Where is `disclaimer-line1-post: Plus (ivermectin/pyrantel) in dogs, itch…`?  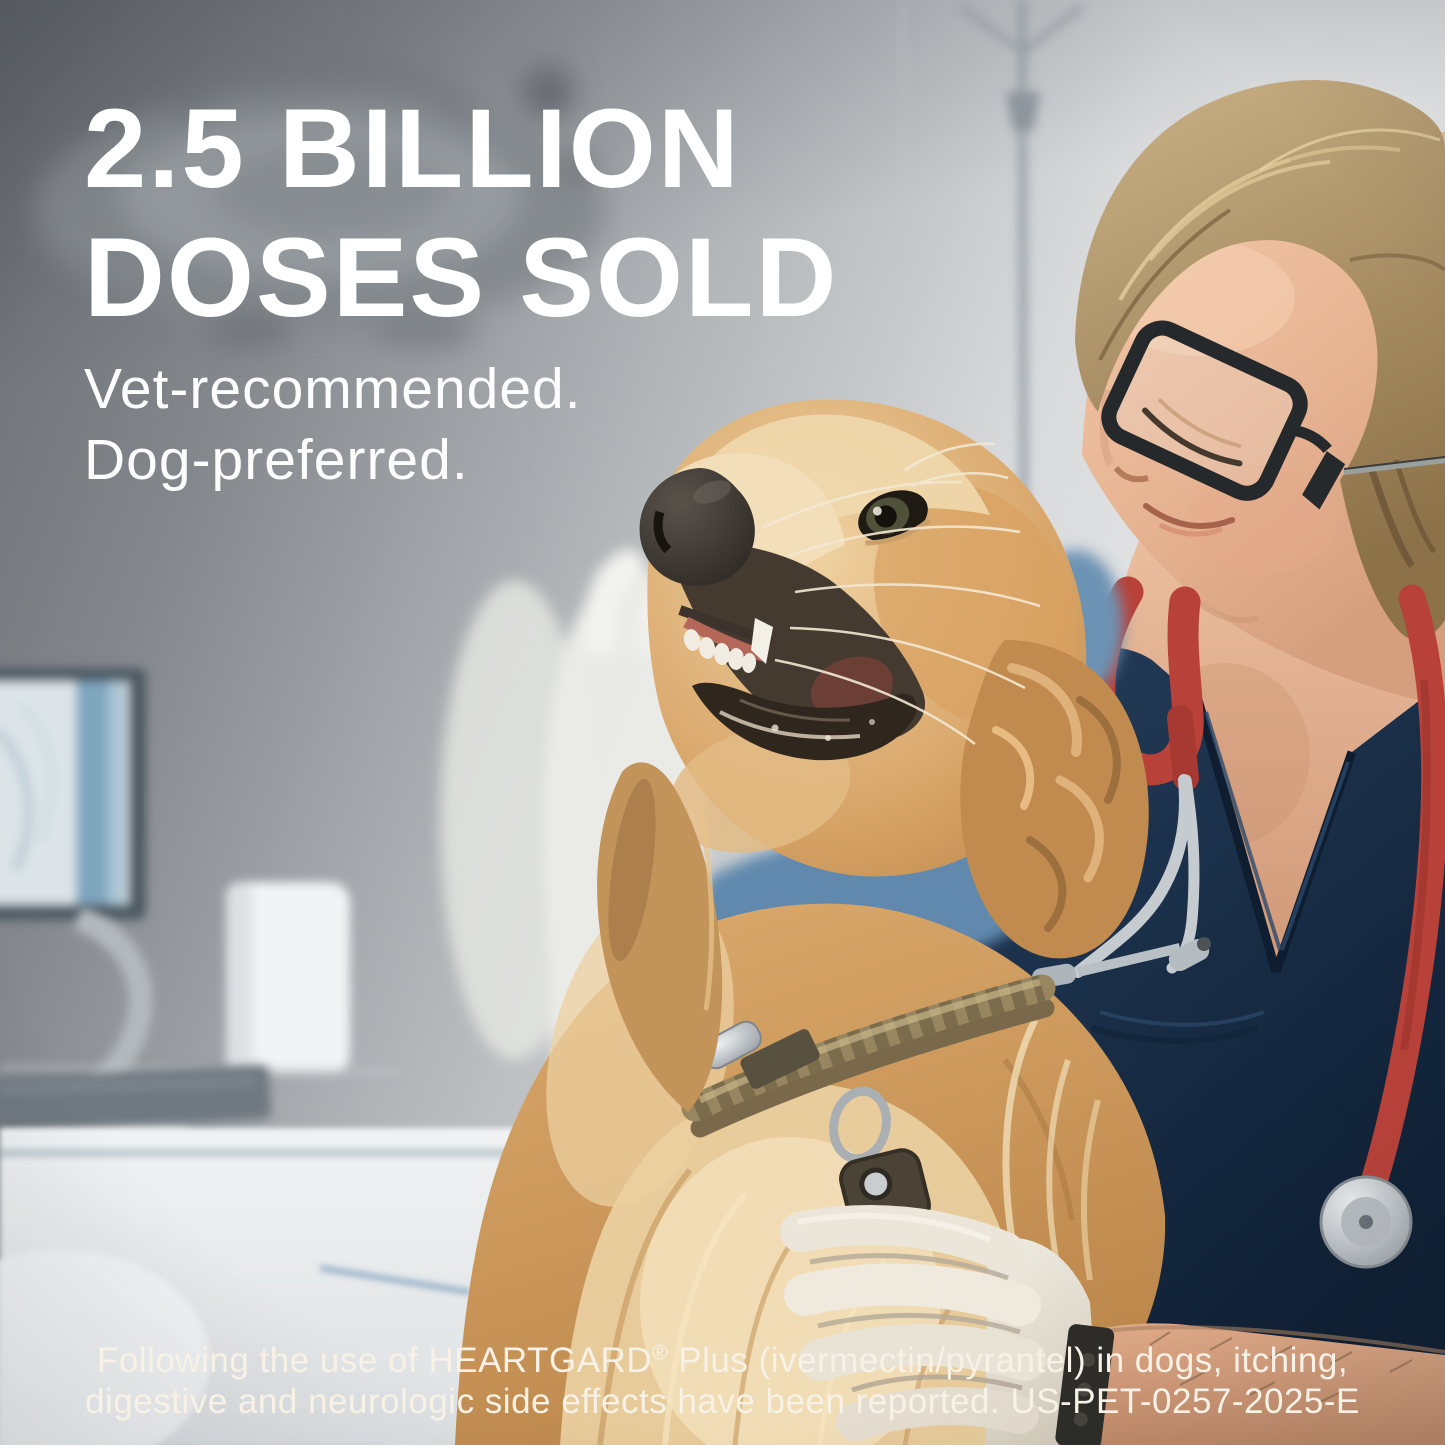 disclaimer-line1-post: Plus (ivermectin/pyrantel) in dogs, itch… is located at coordinates (1008, 1360).